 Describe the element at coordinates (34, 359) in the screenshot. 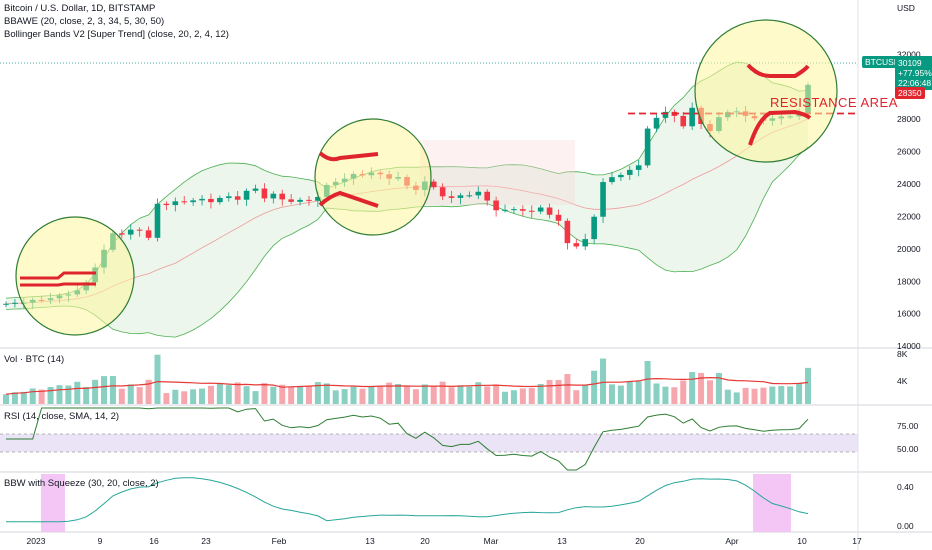

I see `volume-label: Vol · BTC (14)` at that location.